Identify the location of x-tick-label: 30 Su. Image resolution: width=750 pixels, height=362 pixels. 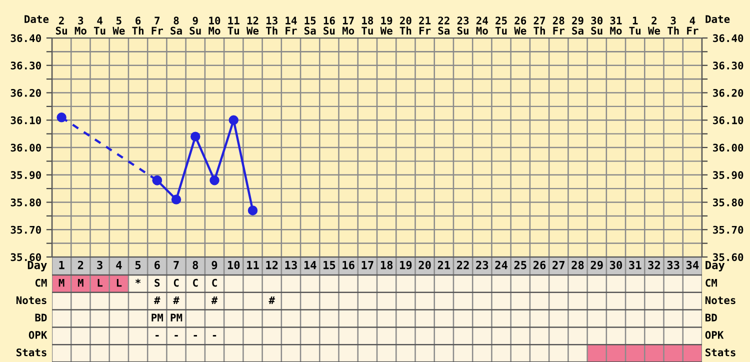
(596, 25).